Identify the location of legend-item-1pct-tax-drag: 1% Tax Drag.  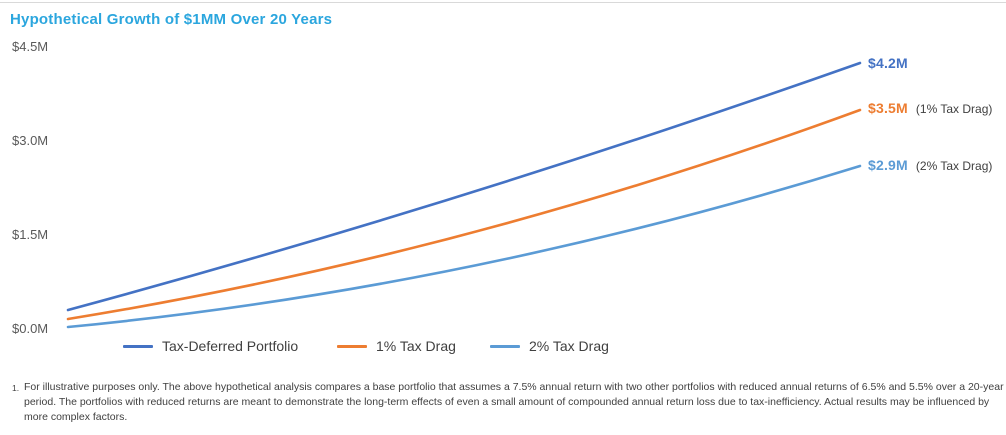
(396, 346).